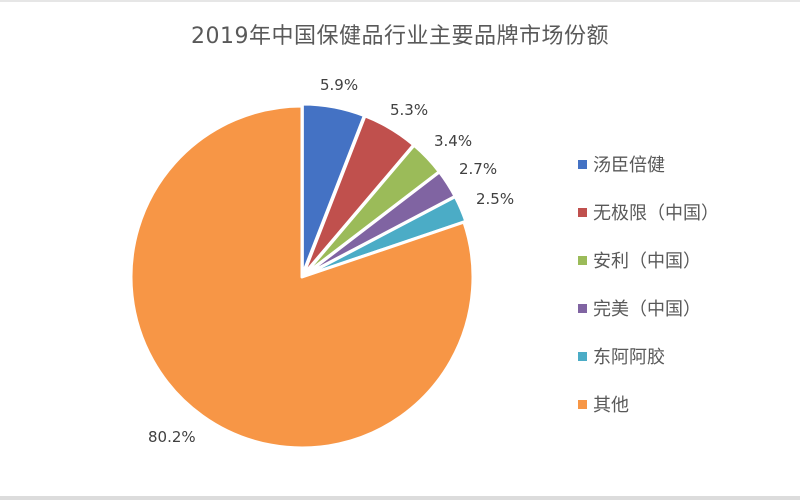  What do you see at coordinates (629, 165) in the screenshot?
I see `legend-label: 汤臣倍健` at bounding box center [629, 165].